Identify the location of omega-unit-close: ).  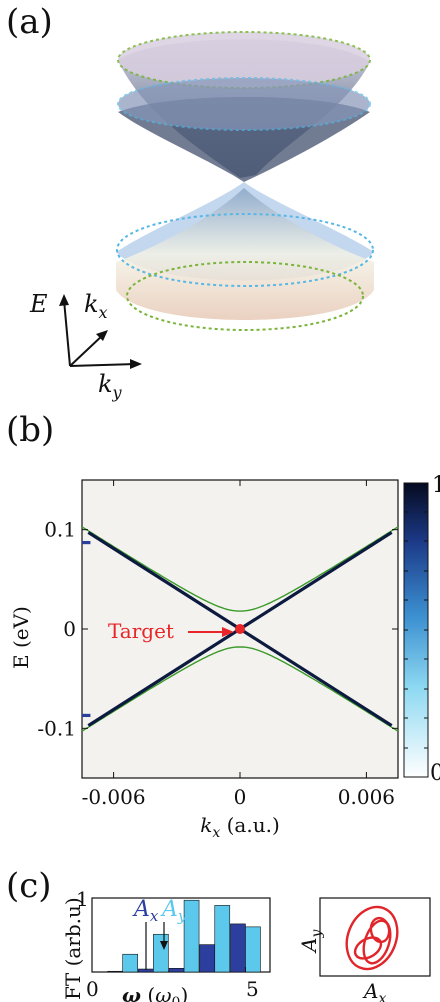
(184, 992).